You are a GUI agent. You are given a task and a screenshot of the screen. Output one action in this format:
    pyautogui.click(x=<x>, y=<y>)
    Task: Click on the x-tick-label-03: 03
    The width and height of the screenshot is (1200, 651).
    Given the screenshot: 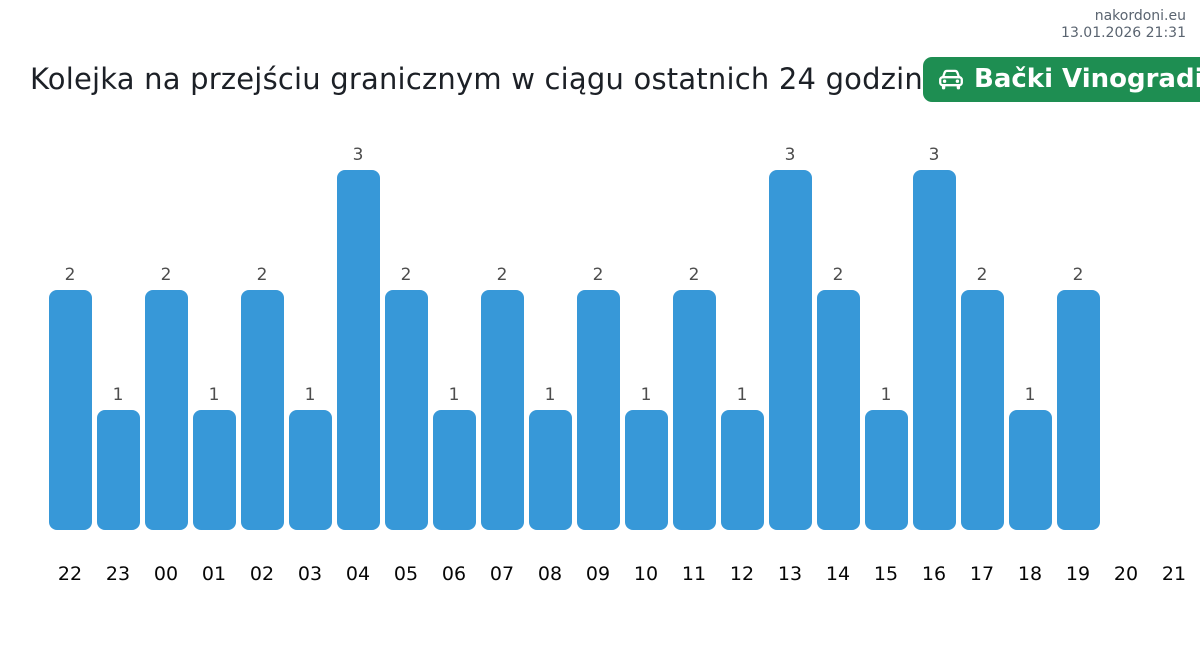 What is the action you would take?
    pyautogui.click(x=310, y=574)
    